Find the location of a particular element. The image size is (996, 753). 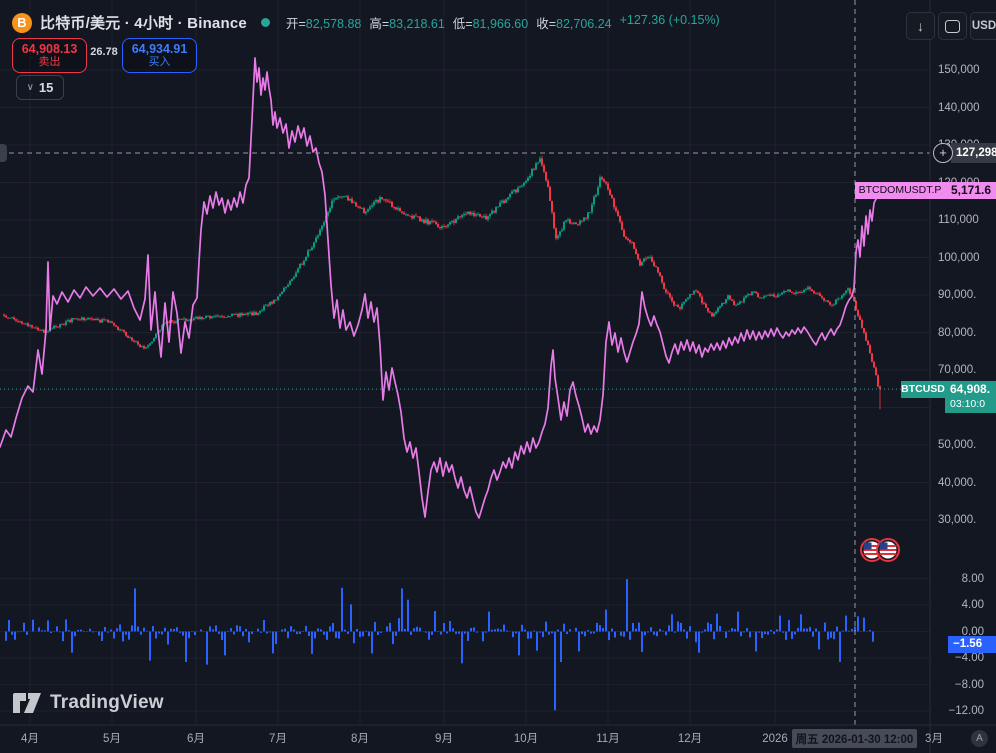

ohlc-low: 81,966.60 is located at coordinates (500, 24).